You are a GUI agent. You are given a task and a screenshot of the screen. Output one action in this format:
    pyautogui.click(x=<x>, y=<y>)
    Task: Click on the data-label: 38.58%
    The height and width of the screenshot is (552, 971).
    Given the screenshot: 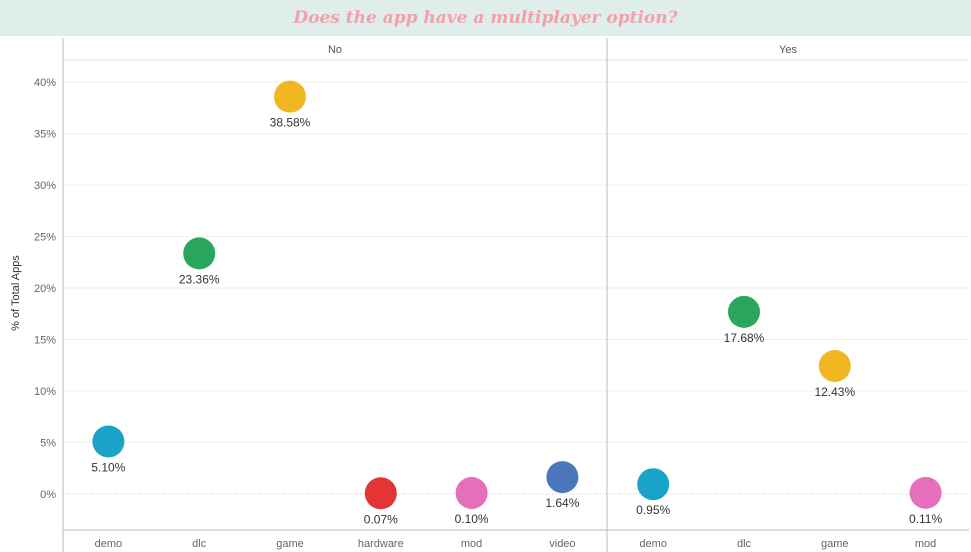 What is the action you would take?
    pyautogui.click(x=290, y=123)
    